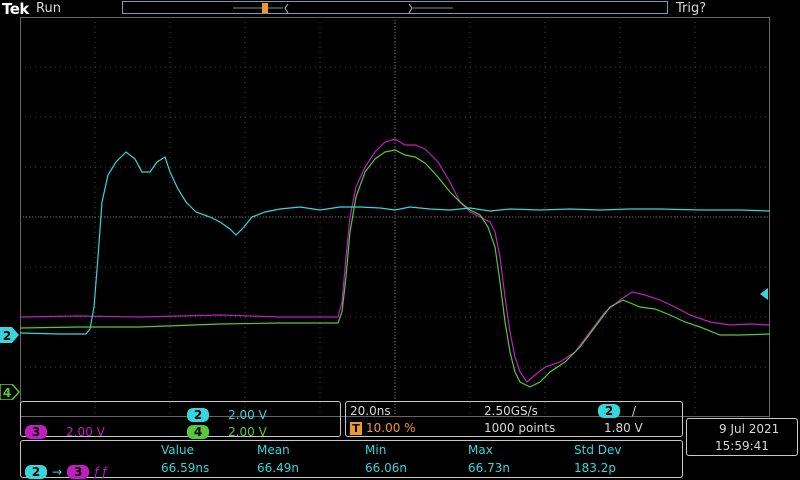  I want to click on horizontal-scale: 20.0ns, so click(370, 411).